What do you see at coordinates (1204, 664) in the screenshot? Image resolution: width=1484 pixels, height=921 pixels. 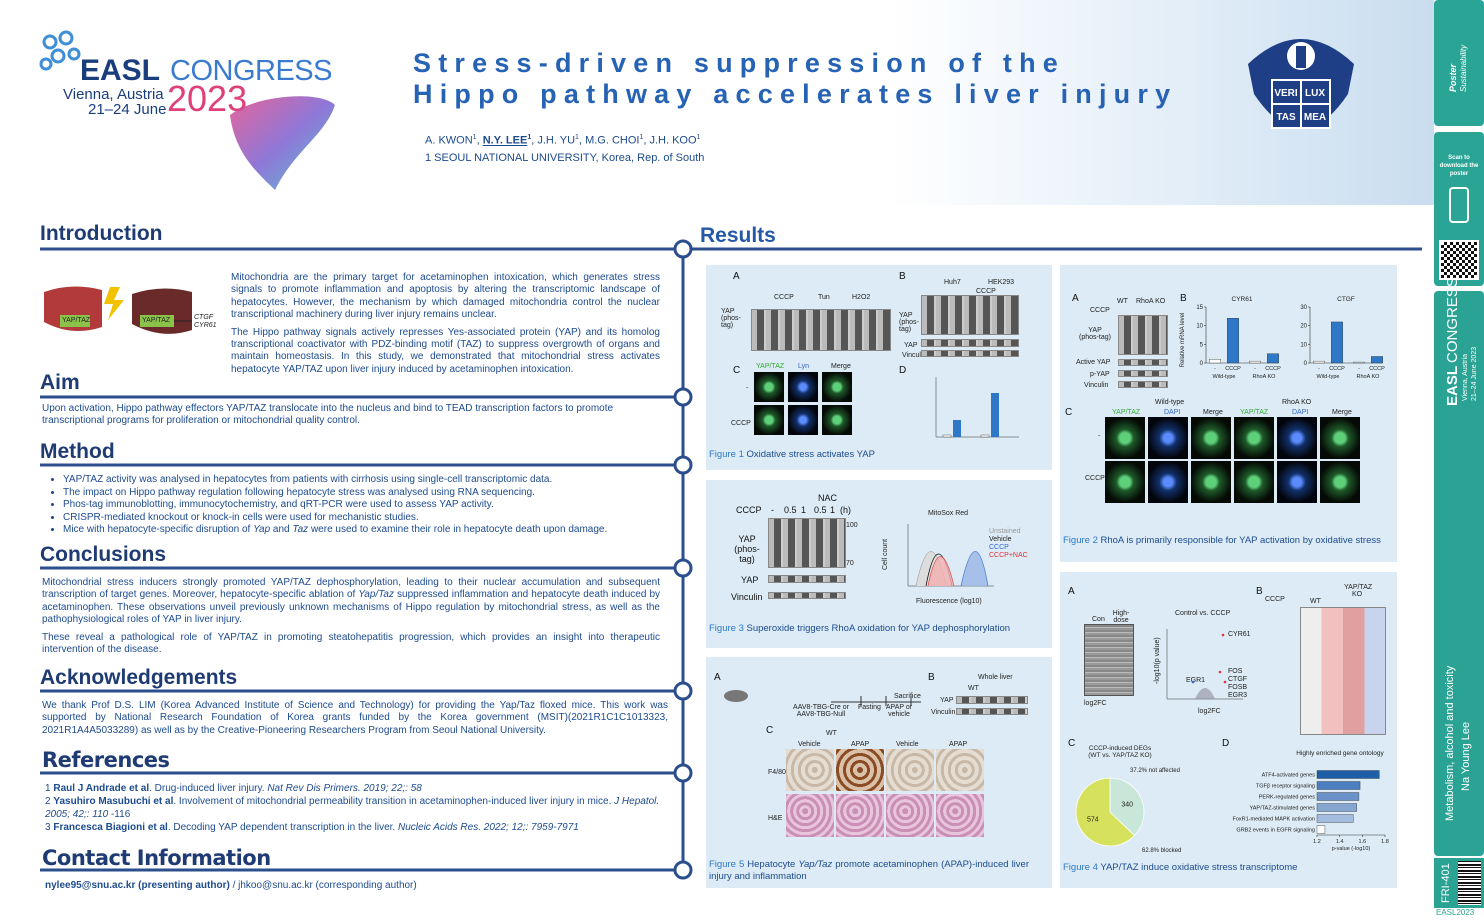 I see `volcano-image` at bounding box center [1204, 664].